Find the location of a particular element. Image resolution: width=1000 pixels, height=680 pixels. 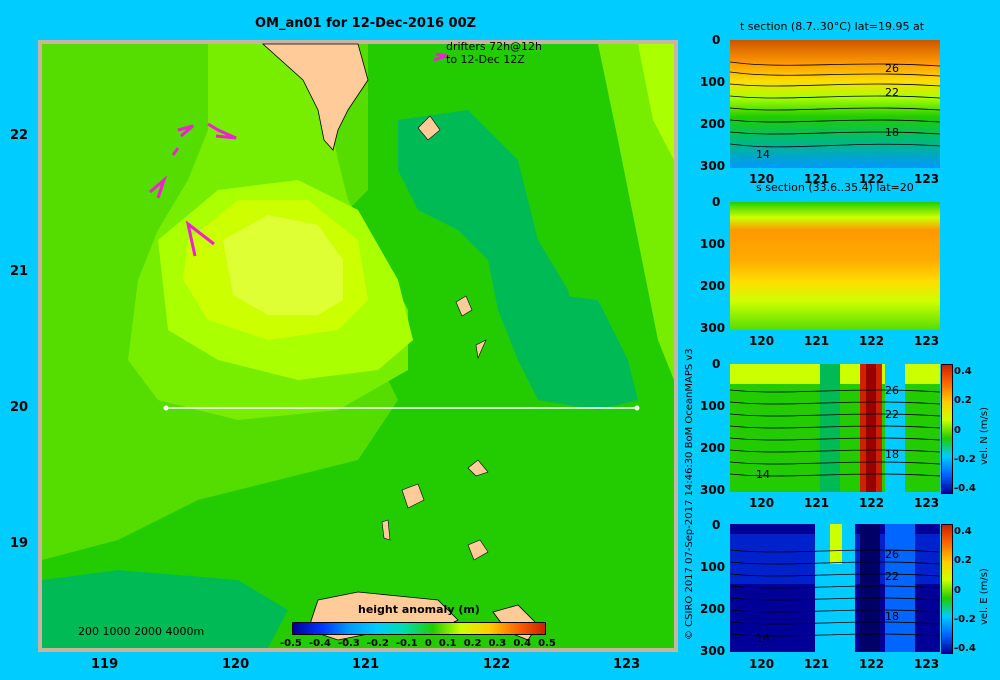

vel-n-colorbar is located at coordinates (947, 429).